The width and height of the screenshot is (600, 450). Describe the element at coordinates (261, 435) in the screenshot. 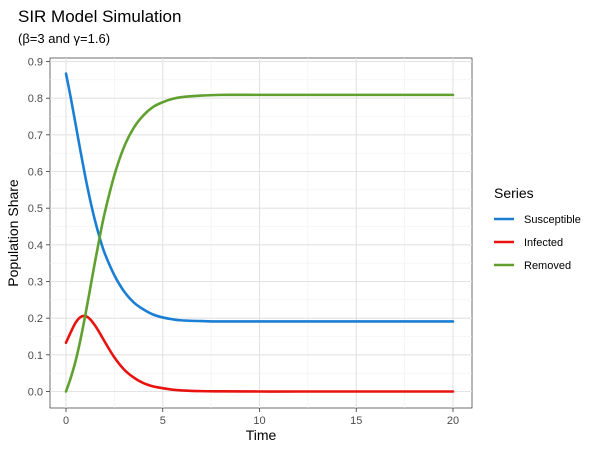

I see `x-axis-title: Time` at that location.